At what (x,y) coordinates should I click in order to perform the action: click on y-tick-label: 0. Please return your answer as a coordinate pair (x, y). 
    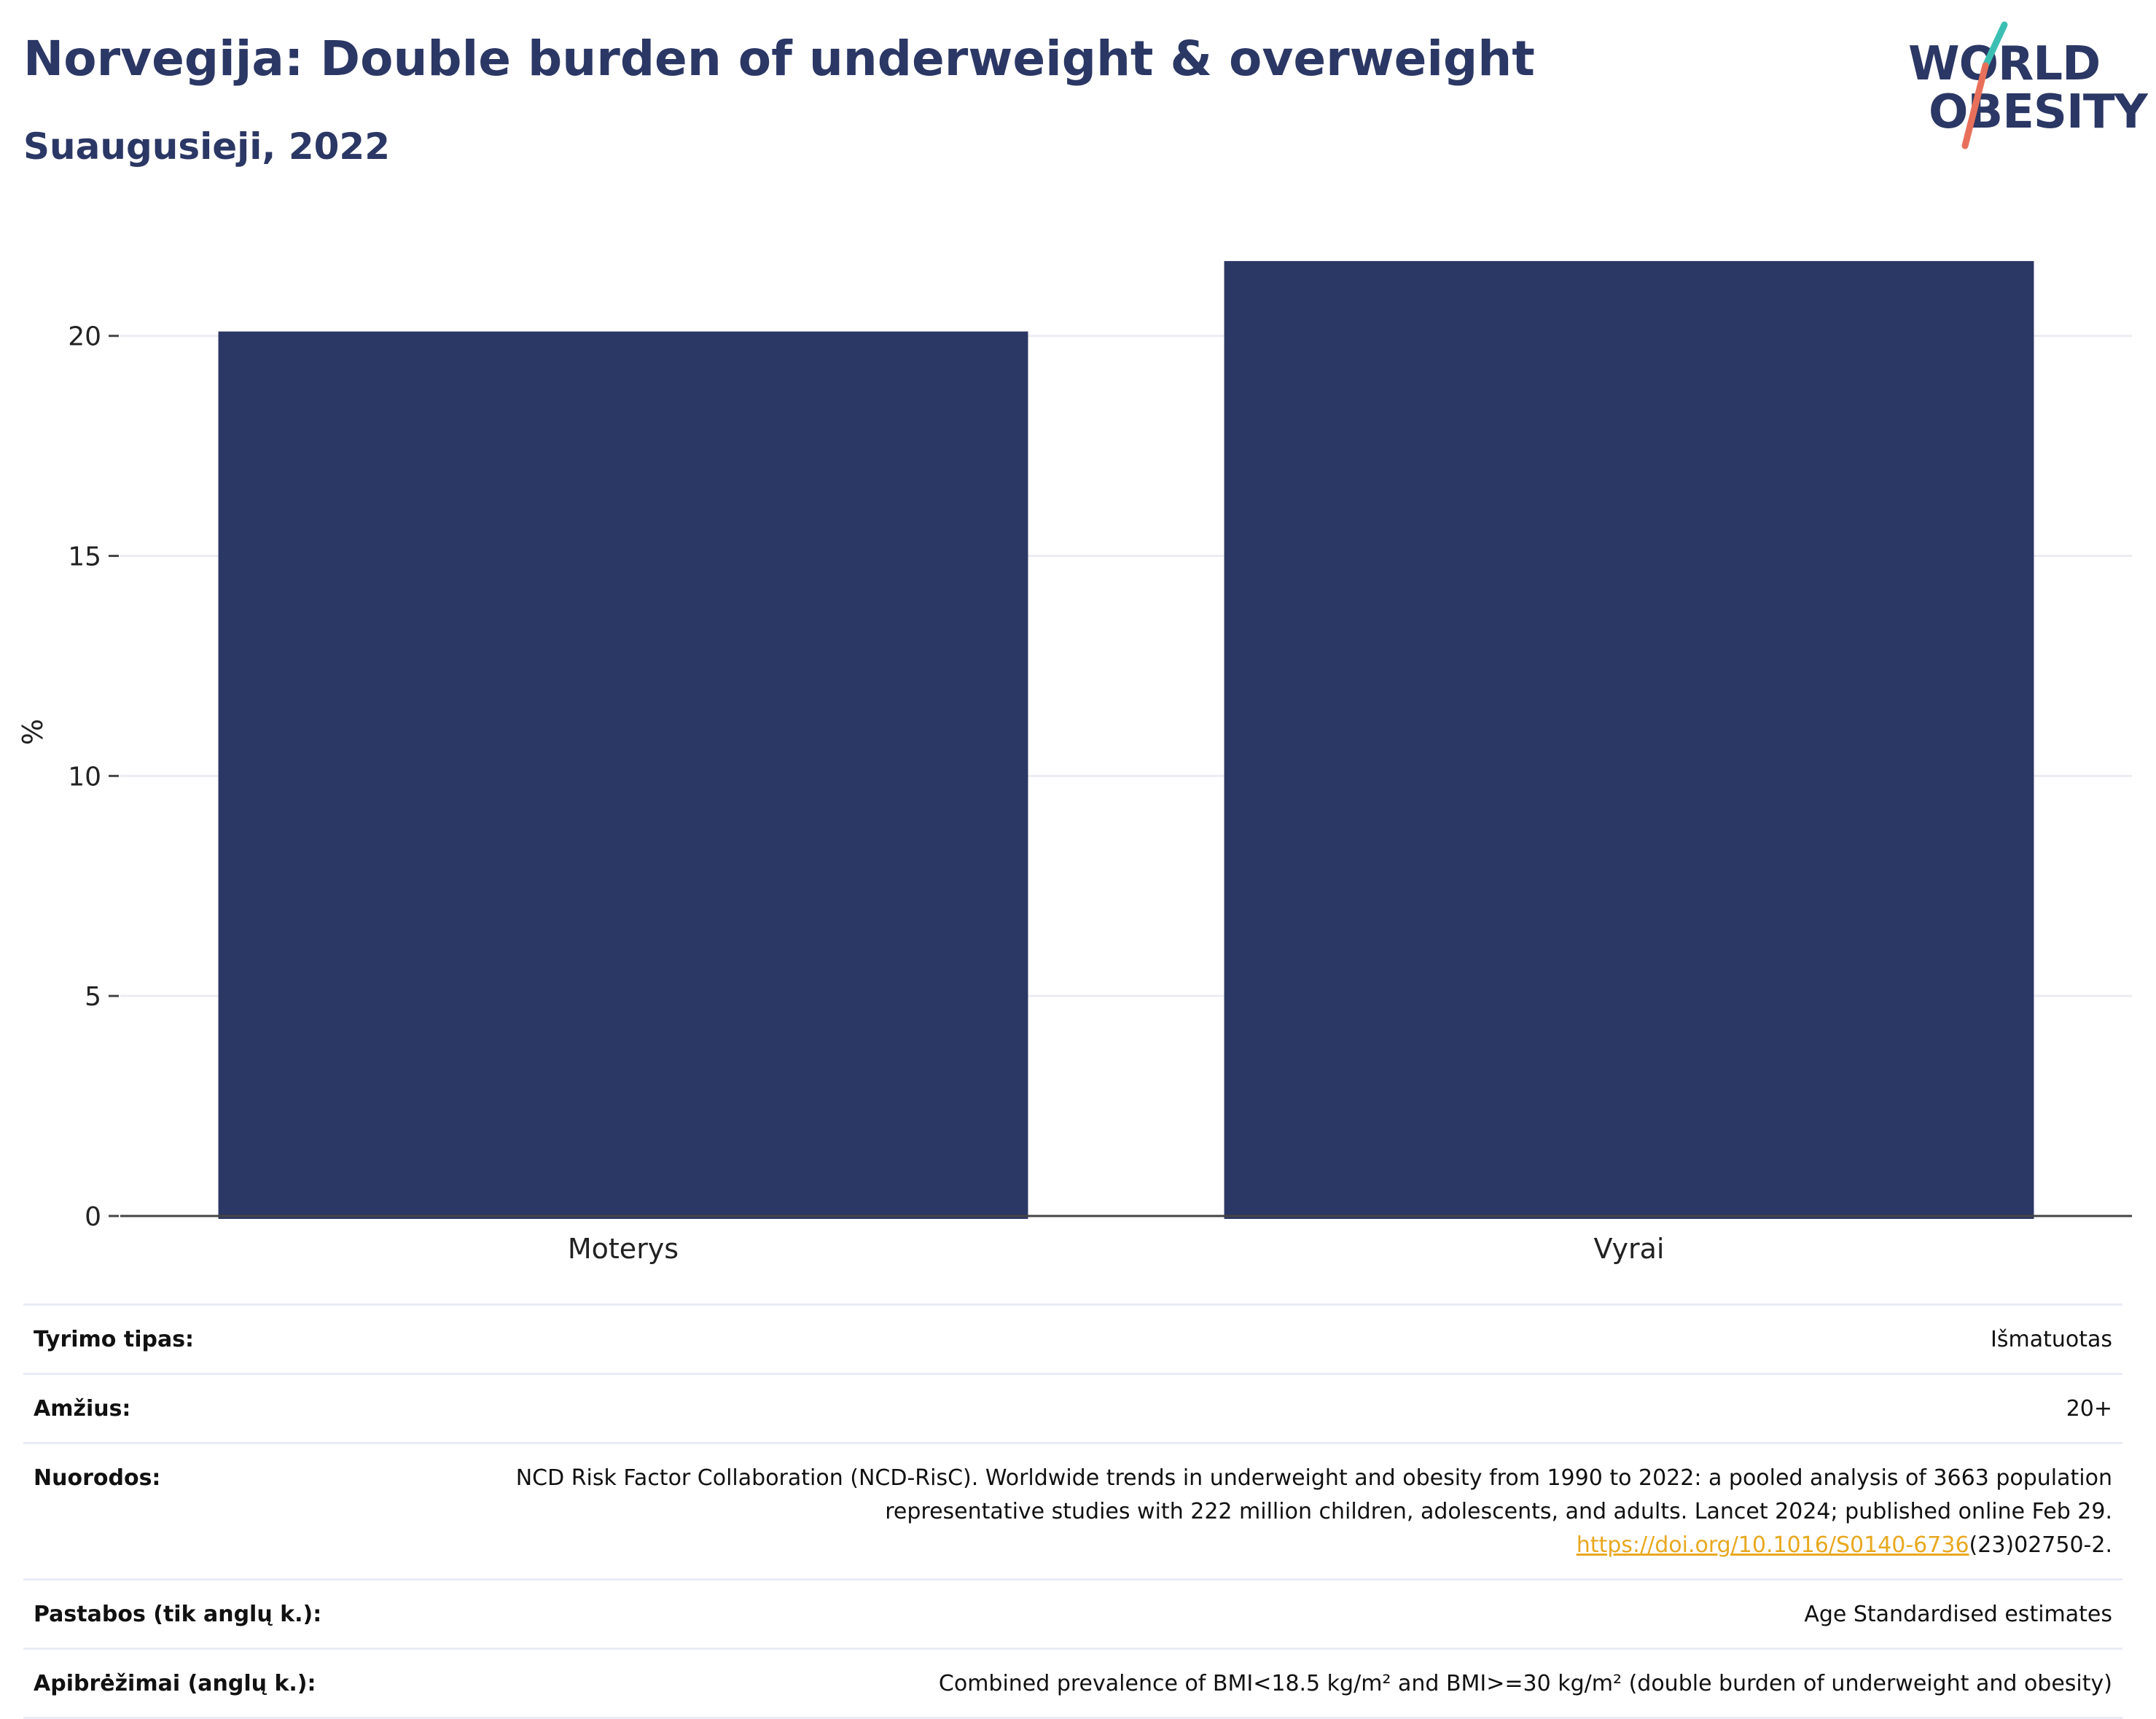
    Looking at the image, I should click on (93, 1217).